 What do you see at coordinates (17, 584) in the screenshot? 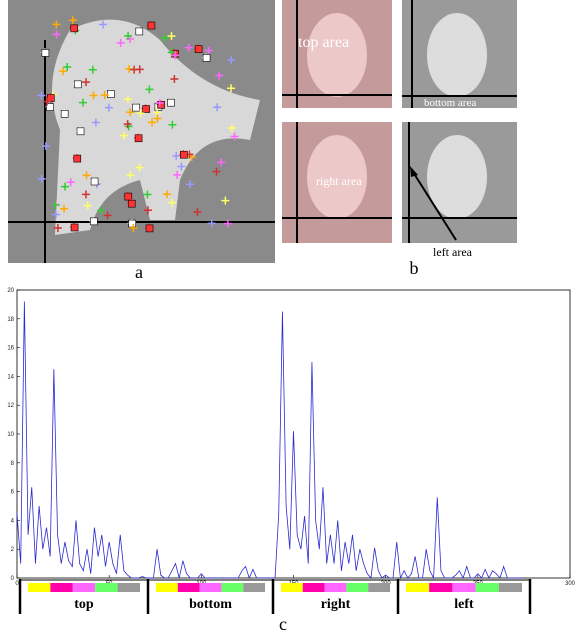
I see `x-tick-label: 0` at bounding box center [17, 584].